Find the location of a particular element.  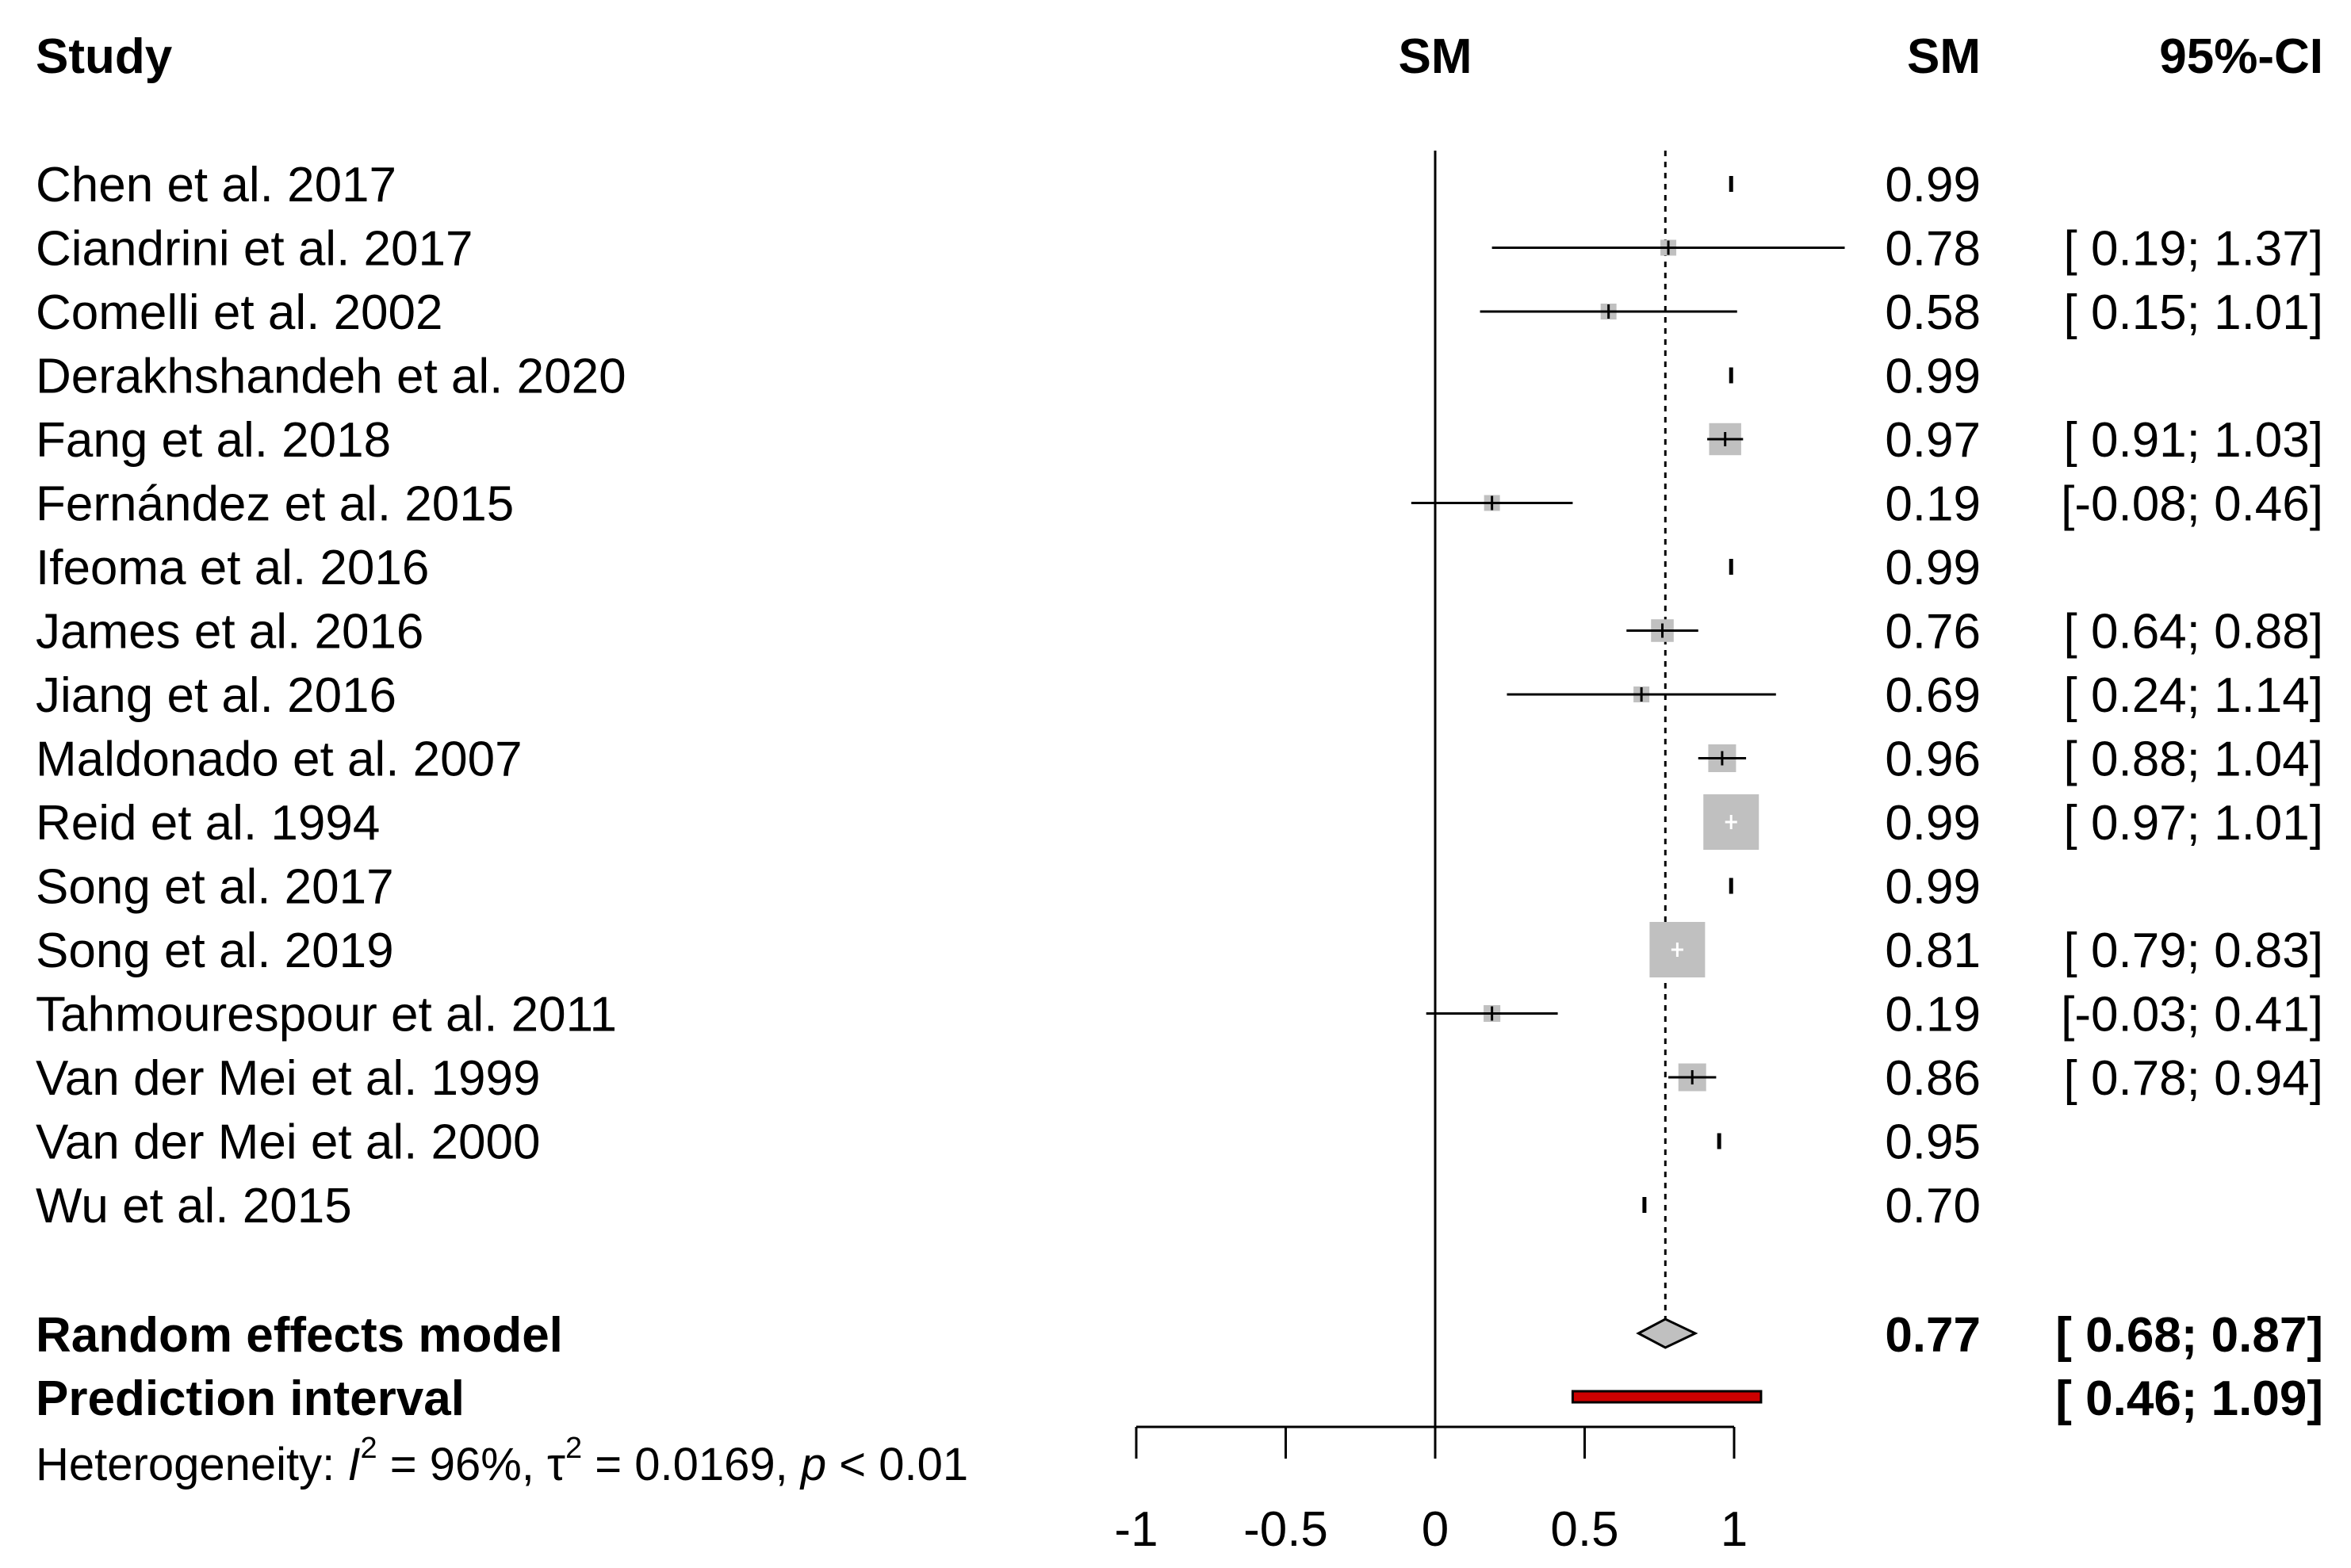

study-label: Reid et al. 1994 is located at coordinates (208, 823).